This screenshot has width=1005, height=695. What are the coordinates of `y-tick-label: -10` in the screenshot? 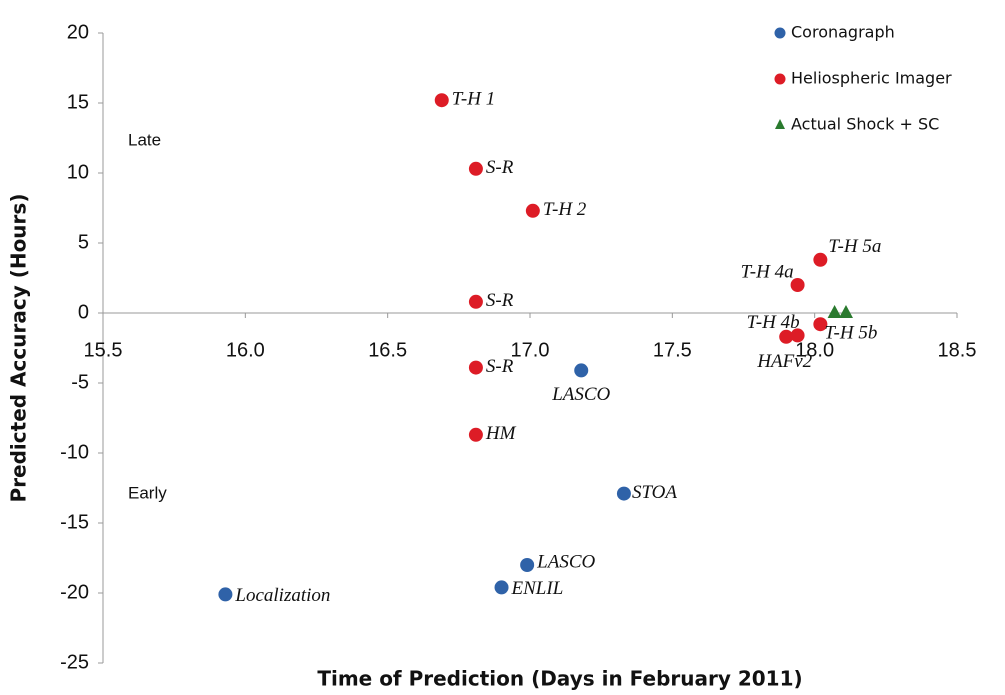 It's located at (74, 452).